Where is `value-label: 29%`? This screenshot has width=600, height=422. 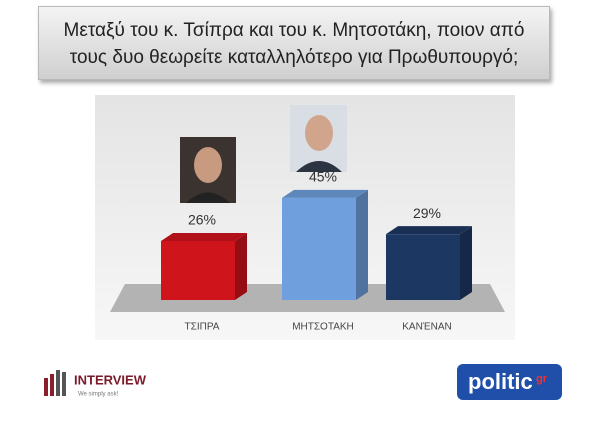 value-label: 29% is located at coordinates (427, 213).